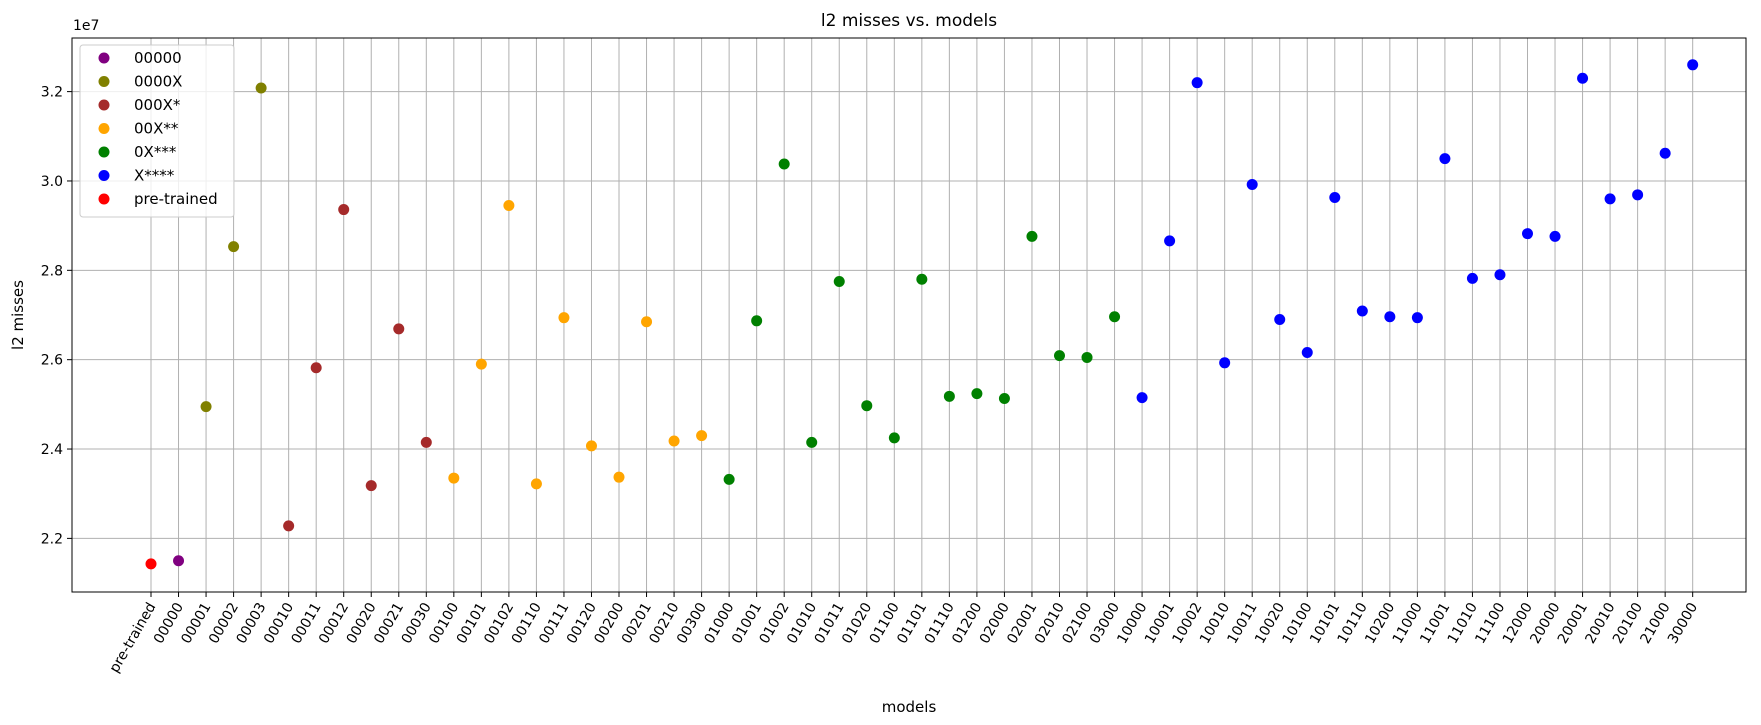  I want to click on x-axis-label: models, so click(909, 707).